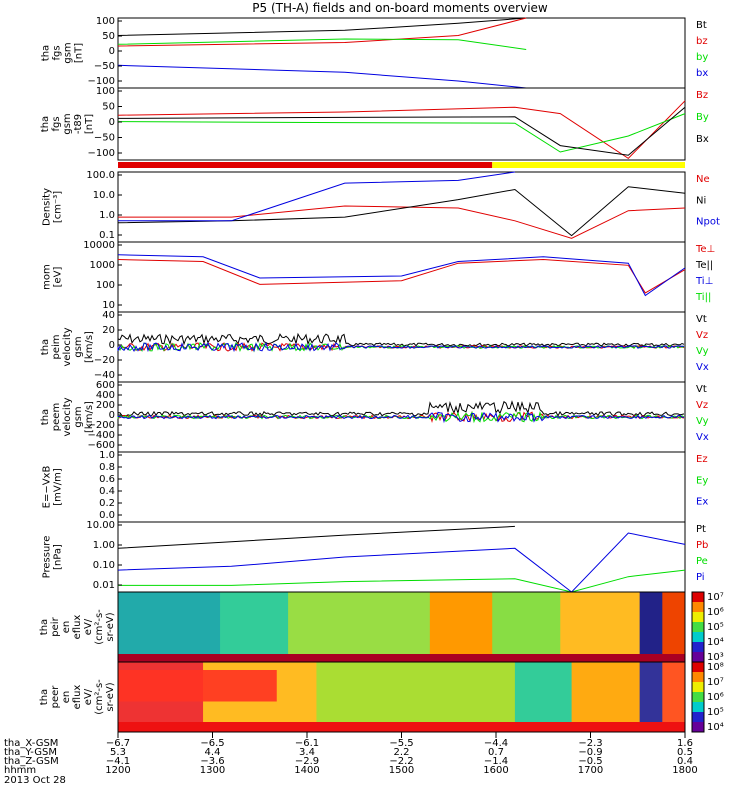  What do you see at coordinates (307, 761) in the screenshot?
I see `axis-value-label: −2.9` at bounding box center [307, 761].